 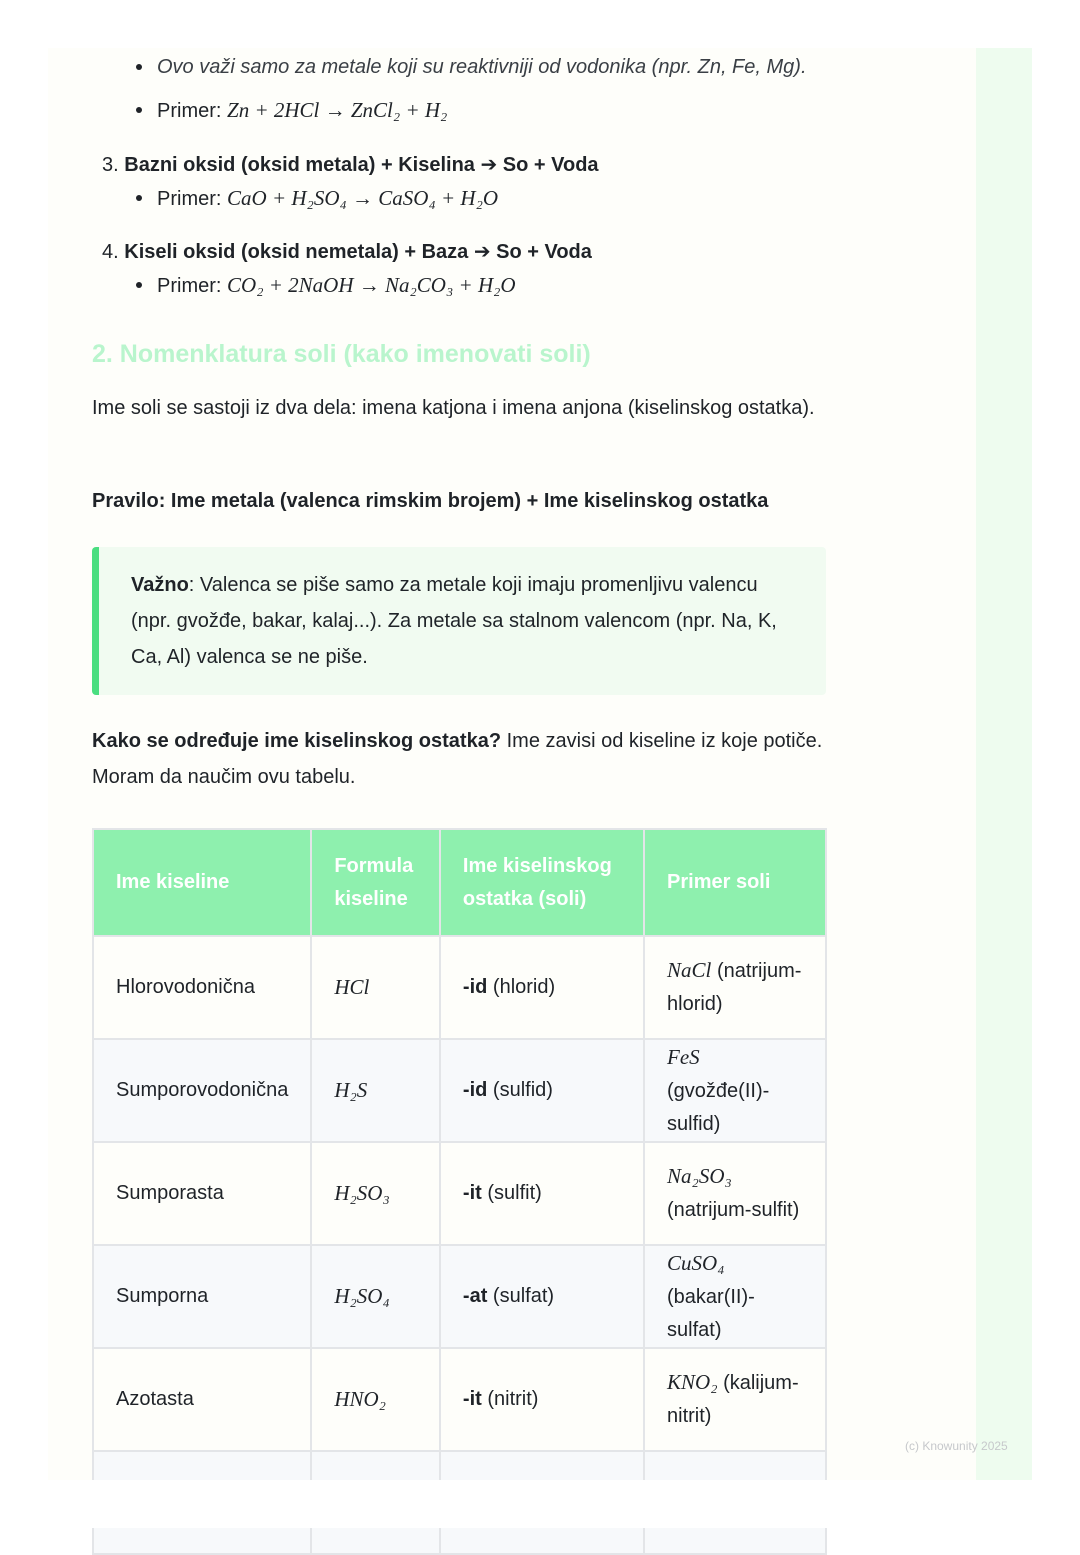 What do you see at coordinates (202, 1193) in the screenshot?
I see `acid-name: Sumporasta` at bounding box center [202, 1193].